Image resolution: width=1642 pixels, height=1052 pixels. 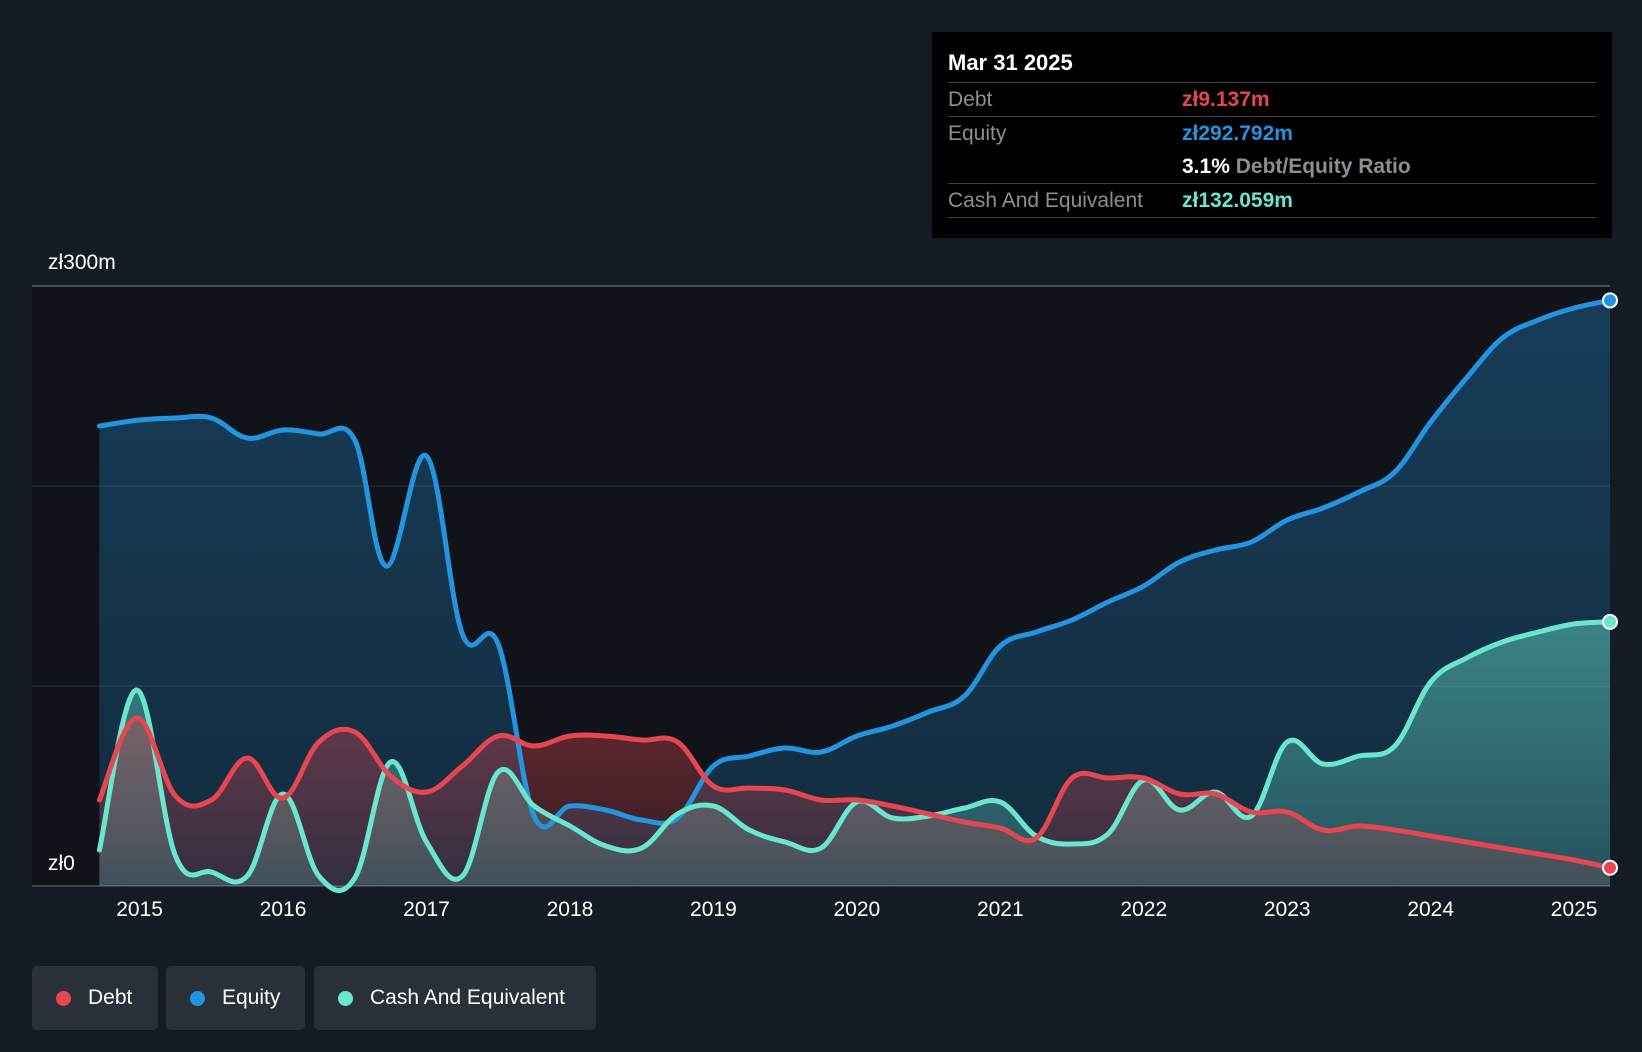 What do you see at coordinates (854, 793) in the screenshot?
I see `debt-line` at bounding box center [854, 793].